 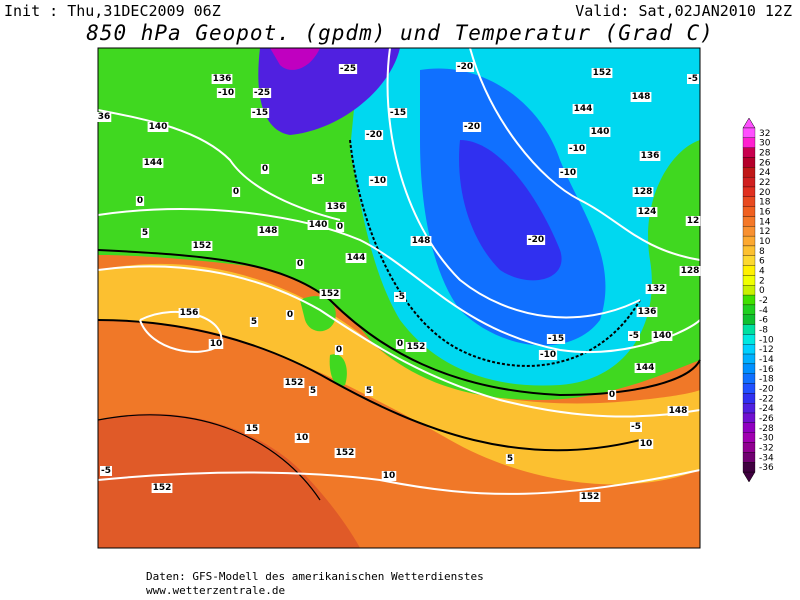 I want to click on colorbar-label: 30, so click(x=765, y=144).